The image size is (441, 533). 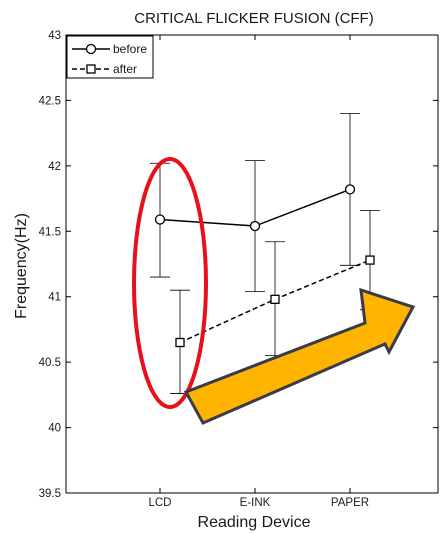 What do you see at coordinates (54, 36) in the screenshot?
I see `y-tick-label: 43` at bounding box center [54, 36].